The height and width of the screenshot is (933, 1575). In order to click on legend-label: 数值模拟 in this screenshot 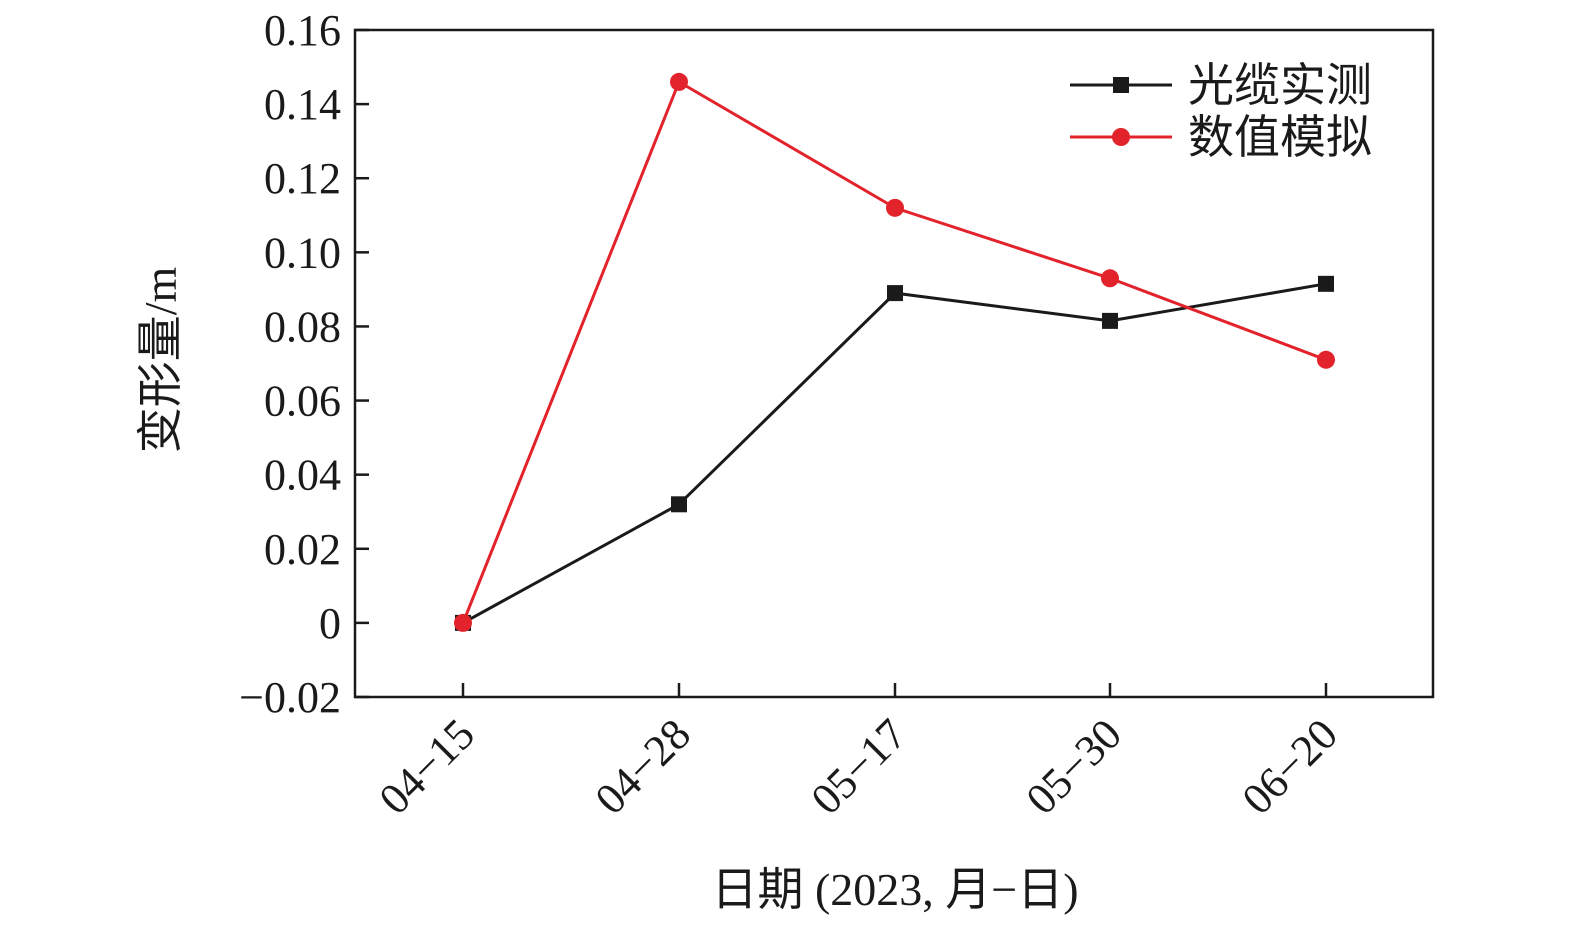, I will do `click(1280, 137)`.